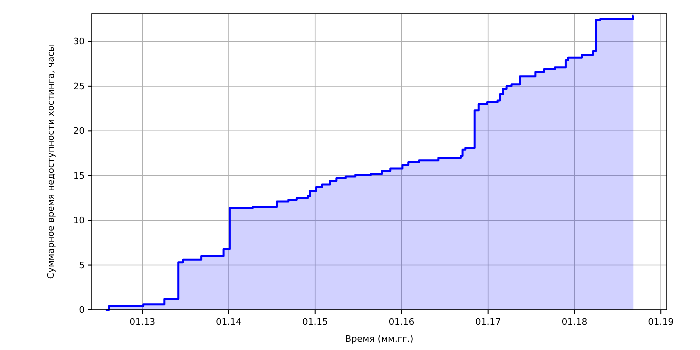 The image size is (700, 350). Describe the element at coordinates (79, 87) in the screenshot. I see `y-tick-label: 25` at that location.